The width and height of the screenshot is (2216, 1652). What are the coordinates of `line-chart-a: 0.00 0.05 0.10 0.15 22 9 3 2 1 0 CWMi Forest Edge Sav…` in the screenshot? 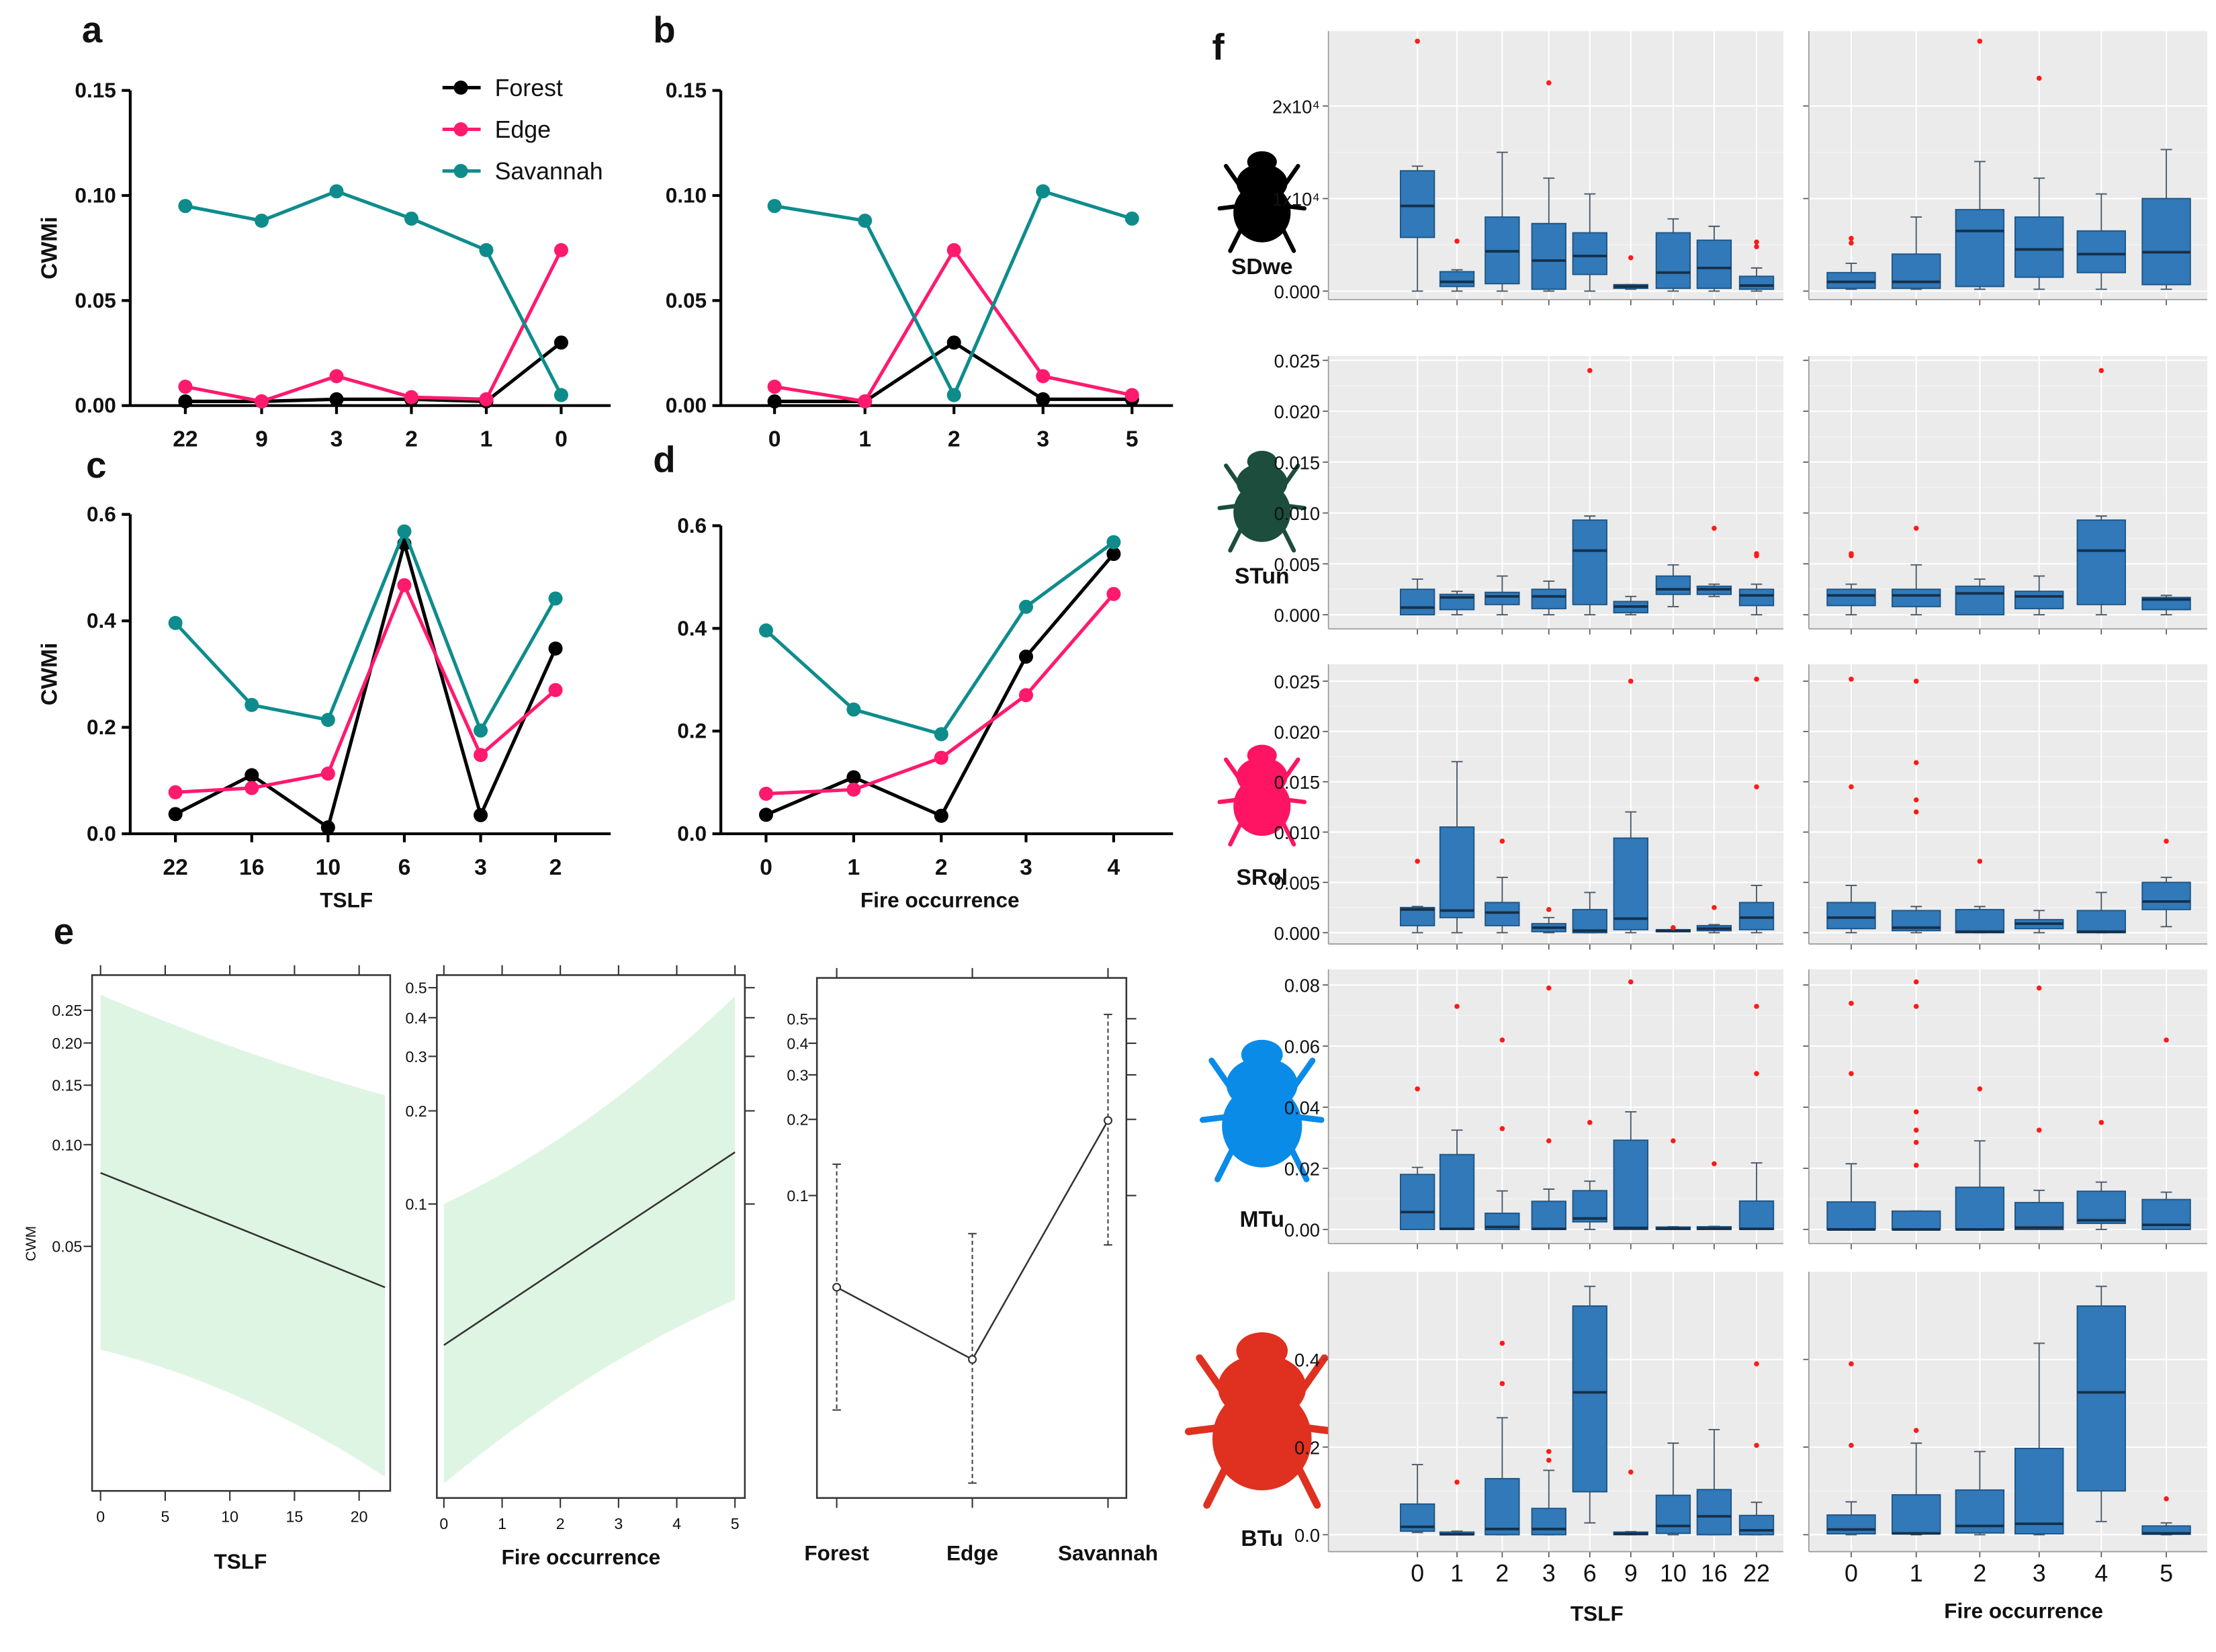 It's located at (324, 263).